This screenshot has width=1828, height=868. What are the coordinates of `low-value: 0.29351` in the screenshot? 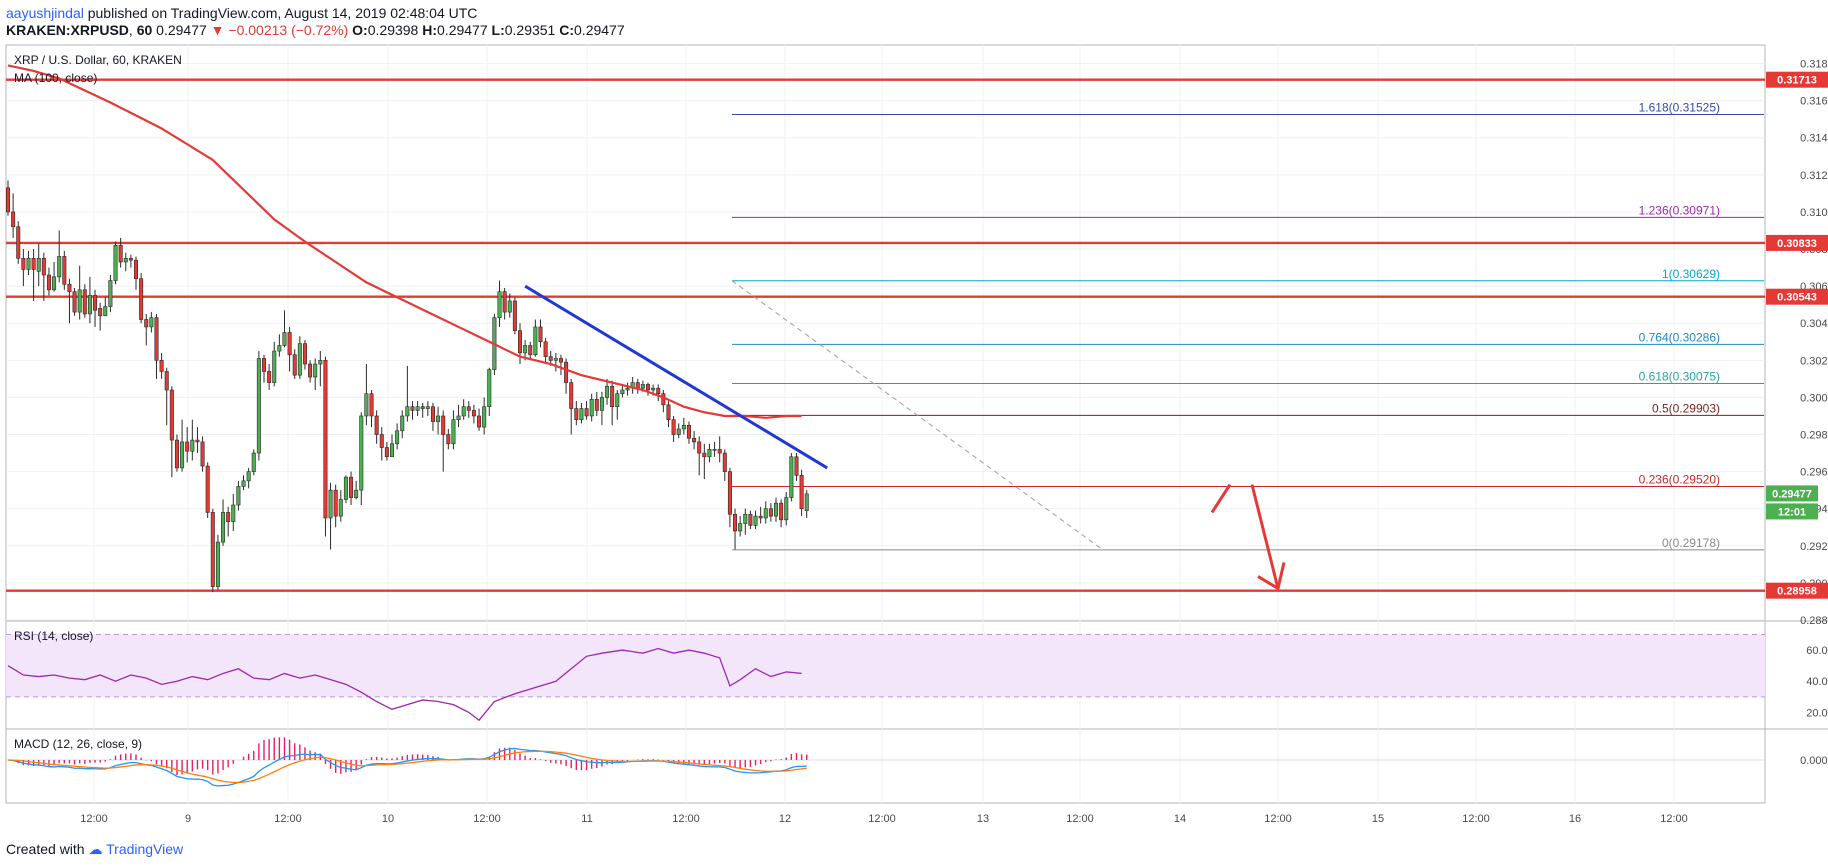 It's located at (530, 30).